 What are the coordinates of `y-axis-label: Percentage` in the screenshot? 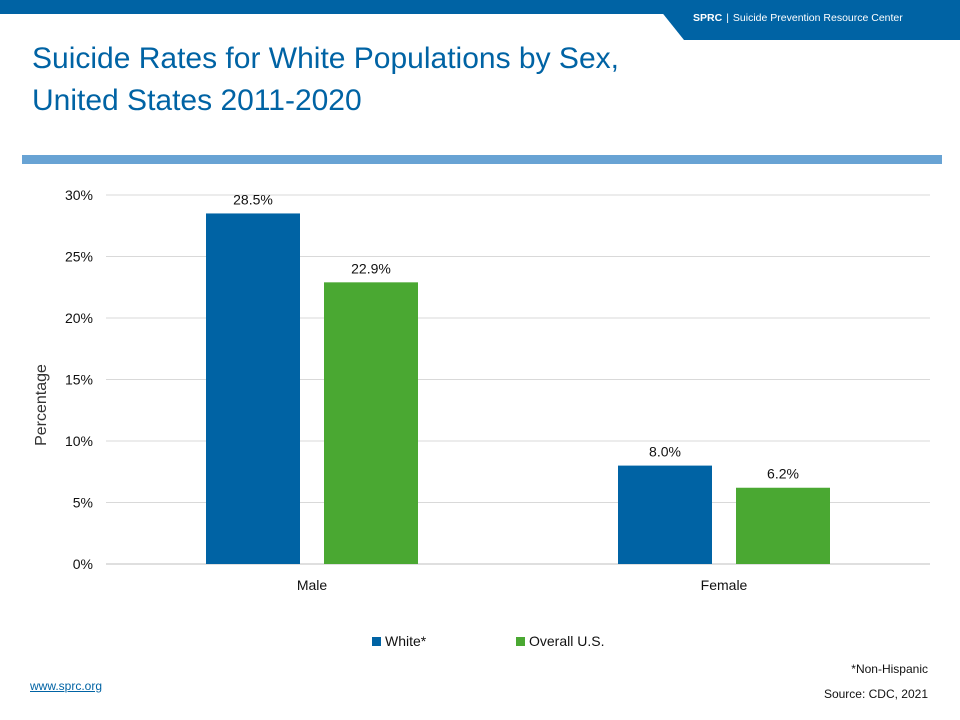 It's located at (41, 405).